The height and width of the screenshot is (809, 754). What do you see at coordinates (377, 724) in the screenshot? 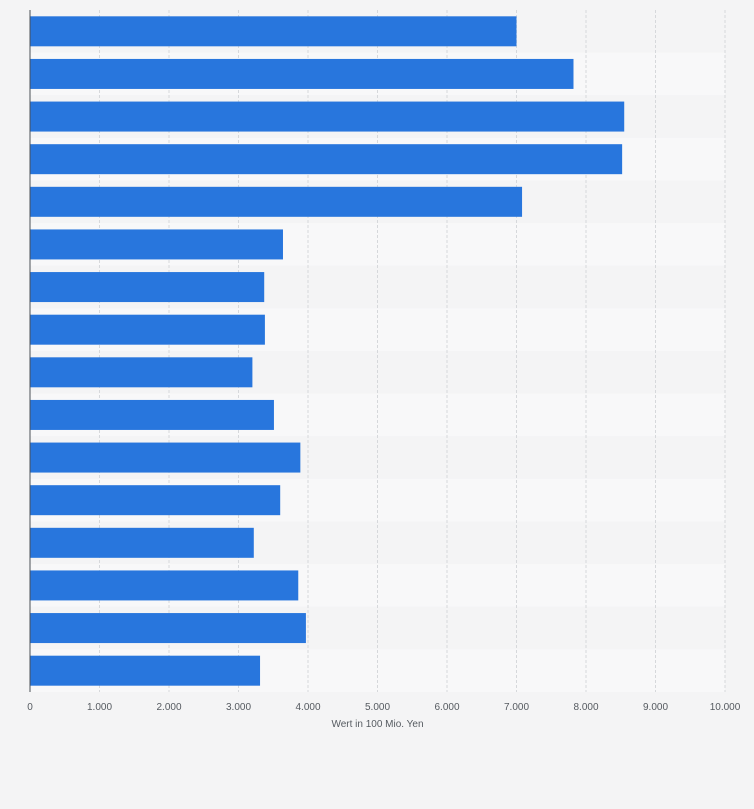
I see `x-axis-label: Wert in 100 Mio. Yen` at bounding box center [377, 724].